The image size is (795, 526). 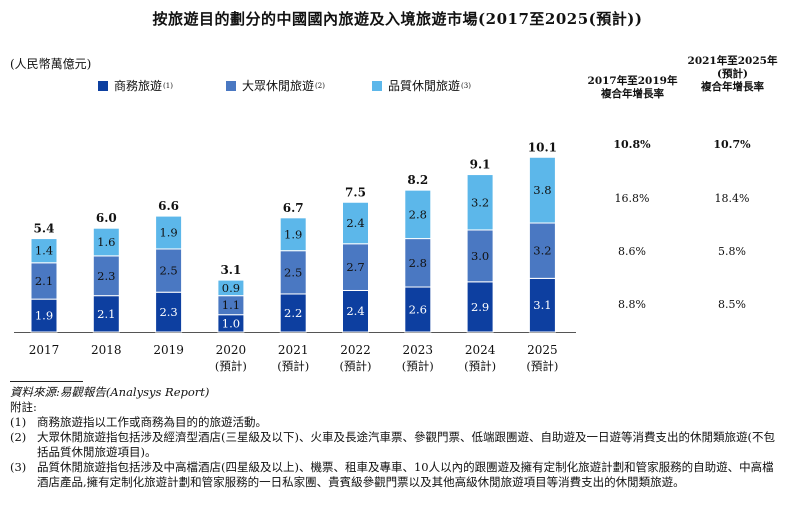 What do you see at coordinates (320, 85) in the screenshot?
I see `legend-note-mass: (2)` at bounding box center [320, 85].